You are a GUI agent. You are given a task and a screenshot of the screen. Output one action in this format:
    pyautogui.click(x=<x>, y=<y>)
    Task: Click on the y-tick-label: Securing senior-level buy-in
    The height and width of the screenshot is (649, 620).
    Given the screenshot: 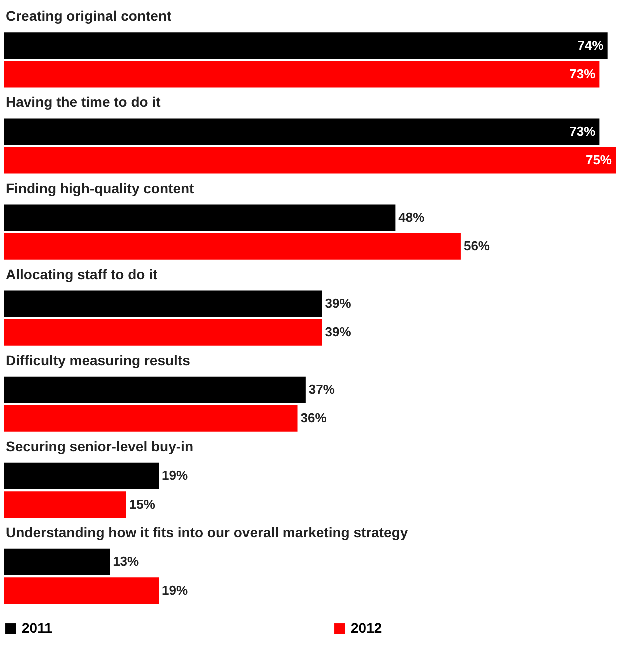 What is the action you would take?
    pyautogui.click(x=100, y=446)
    